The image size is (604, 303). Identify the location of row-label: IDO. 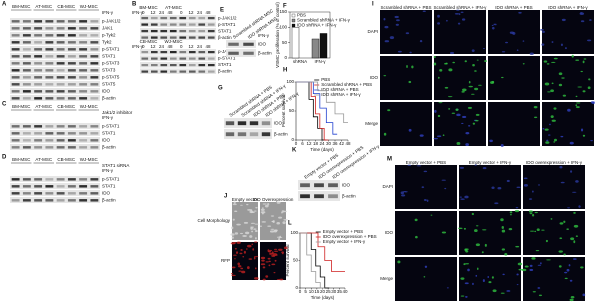
(389, 232).